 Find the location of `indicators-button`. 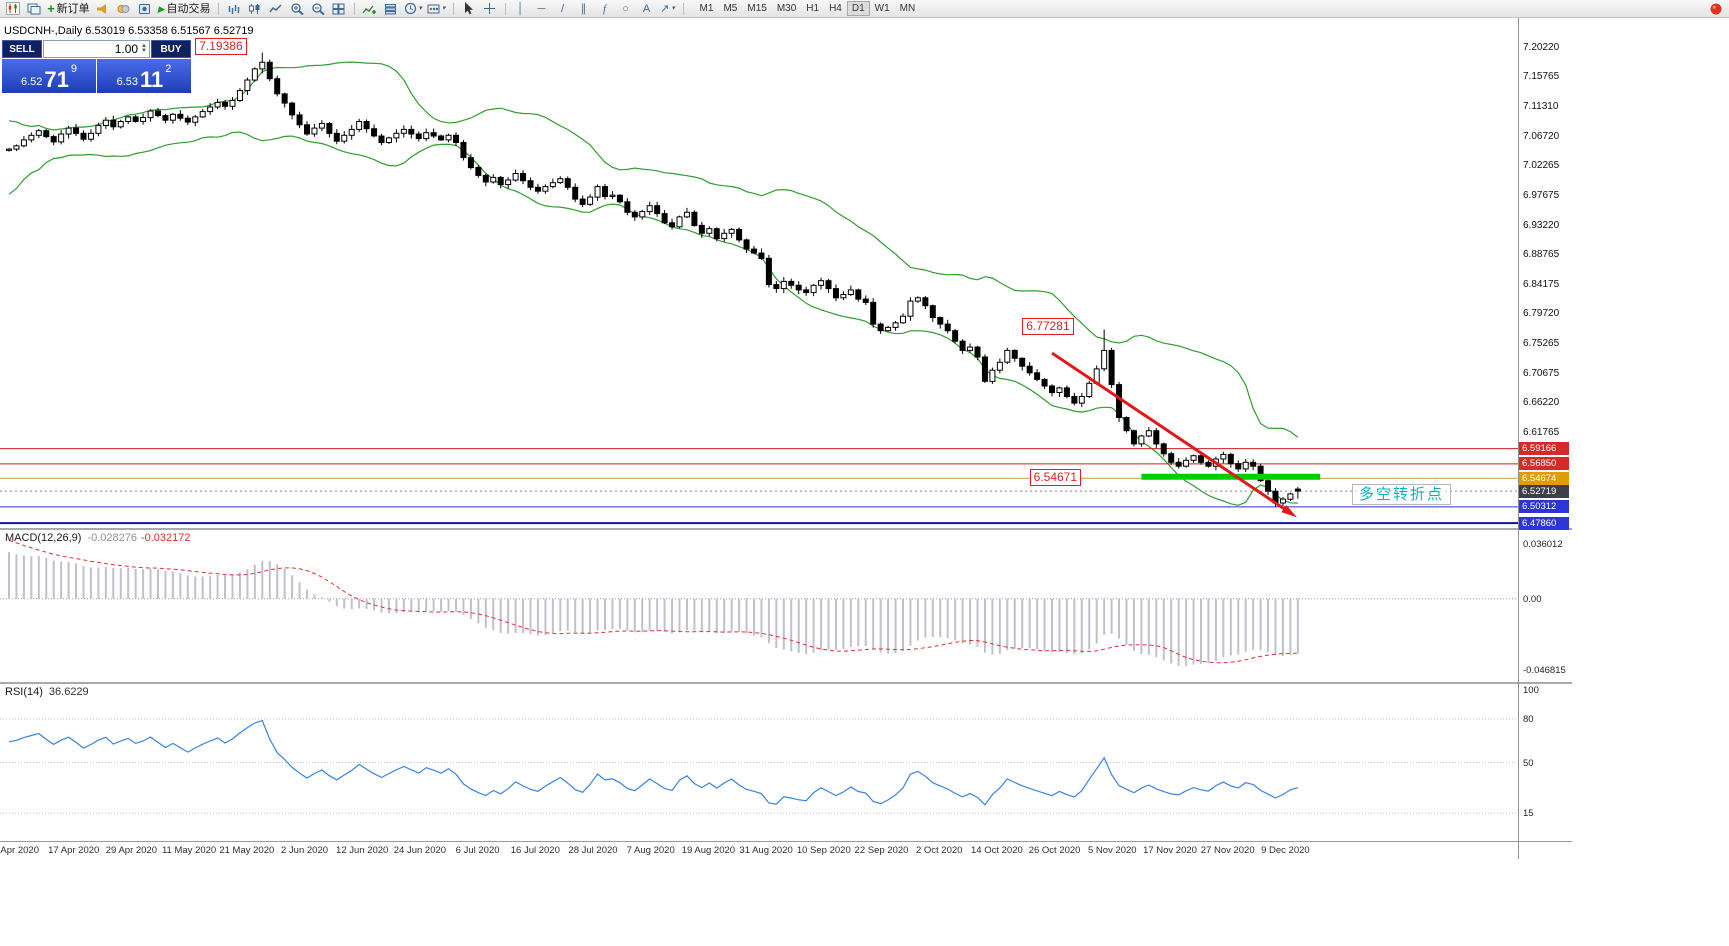

indicators-button is located at coordinates (370, 9).